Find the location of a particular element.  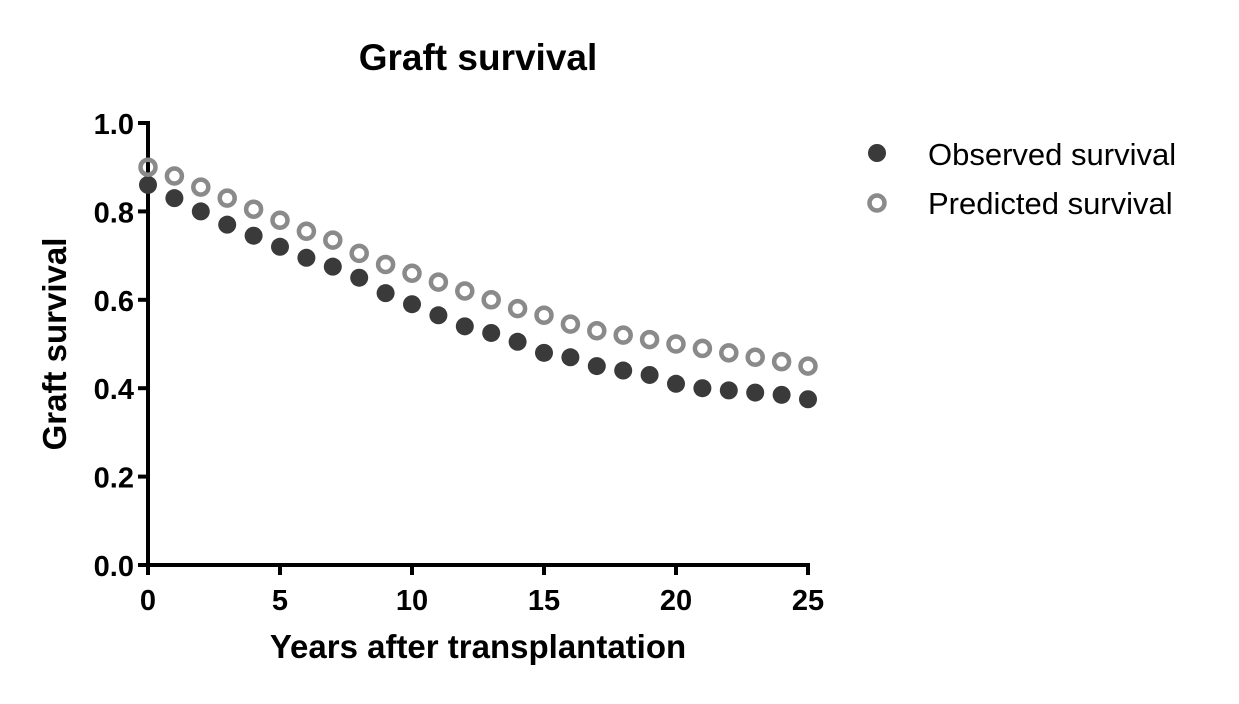

x-tick-label: 25 is located at coordinates (808, 601).